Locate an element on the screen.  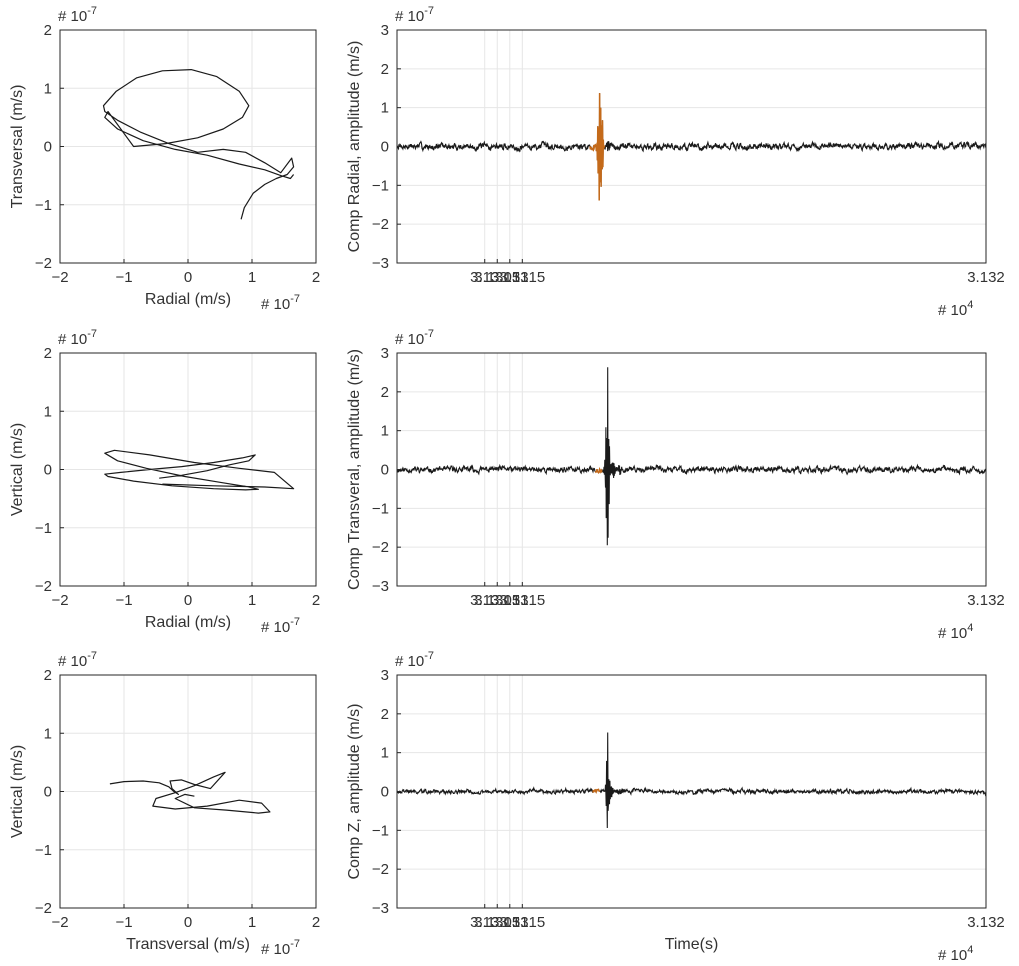
y-axis-label: Transversal (m/s) is located at coordinates (17, 147).